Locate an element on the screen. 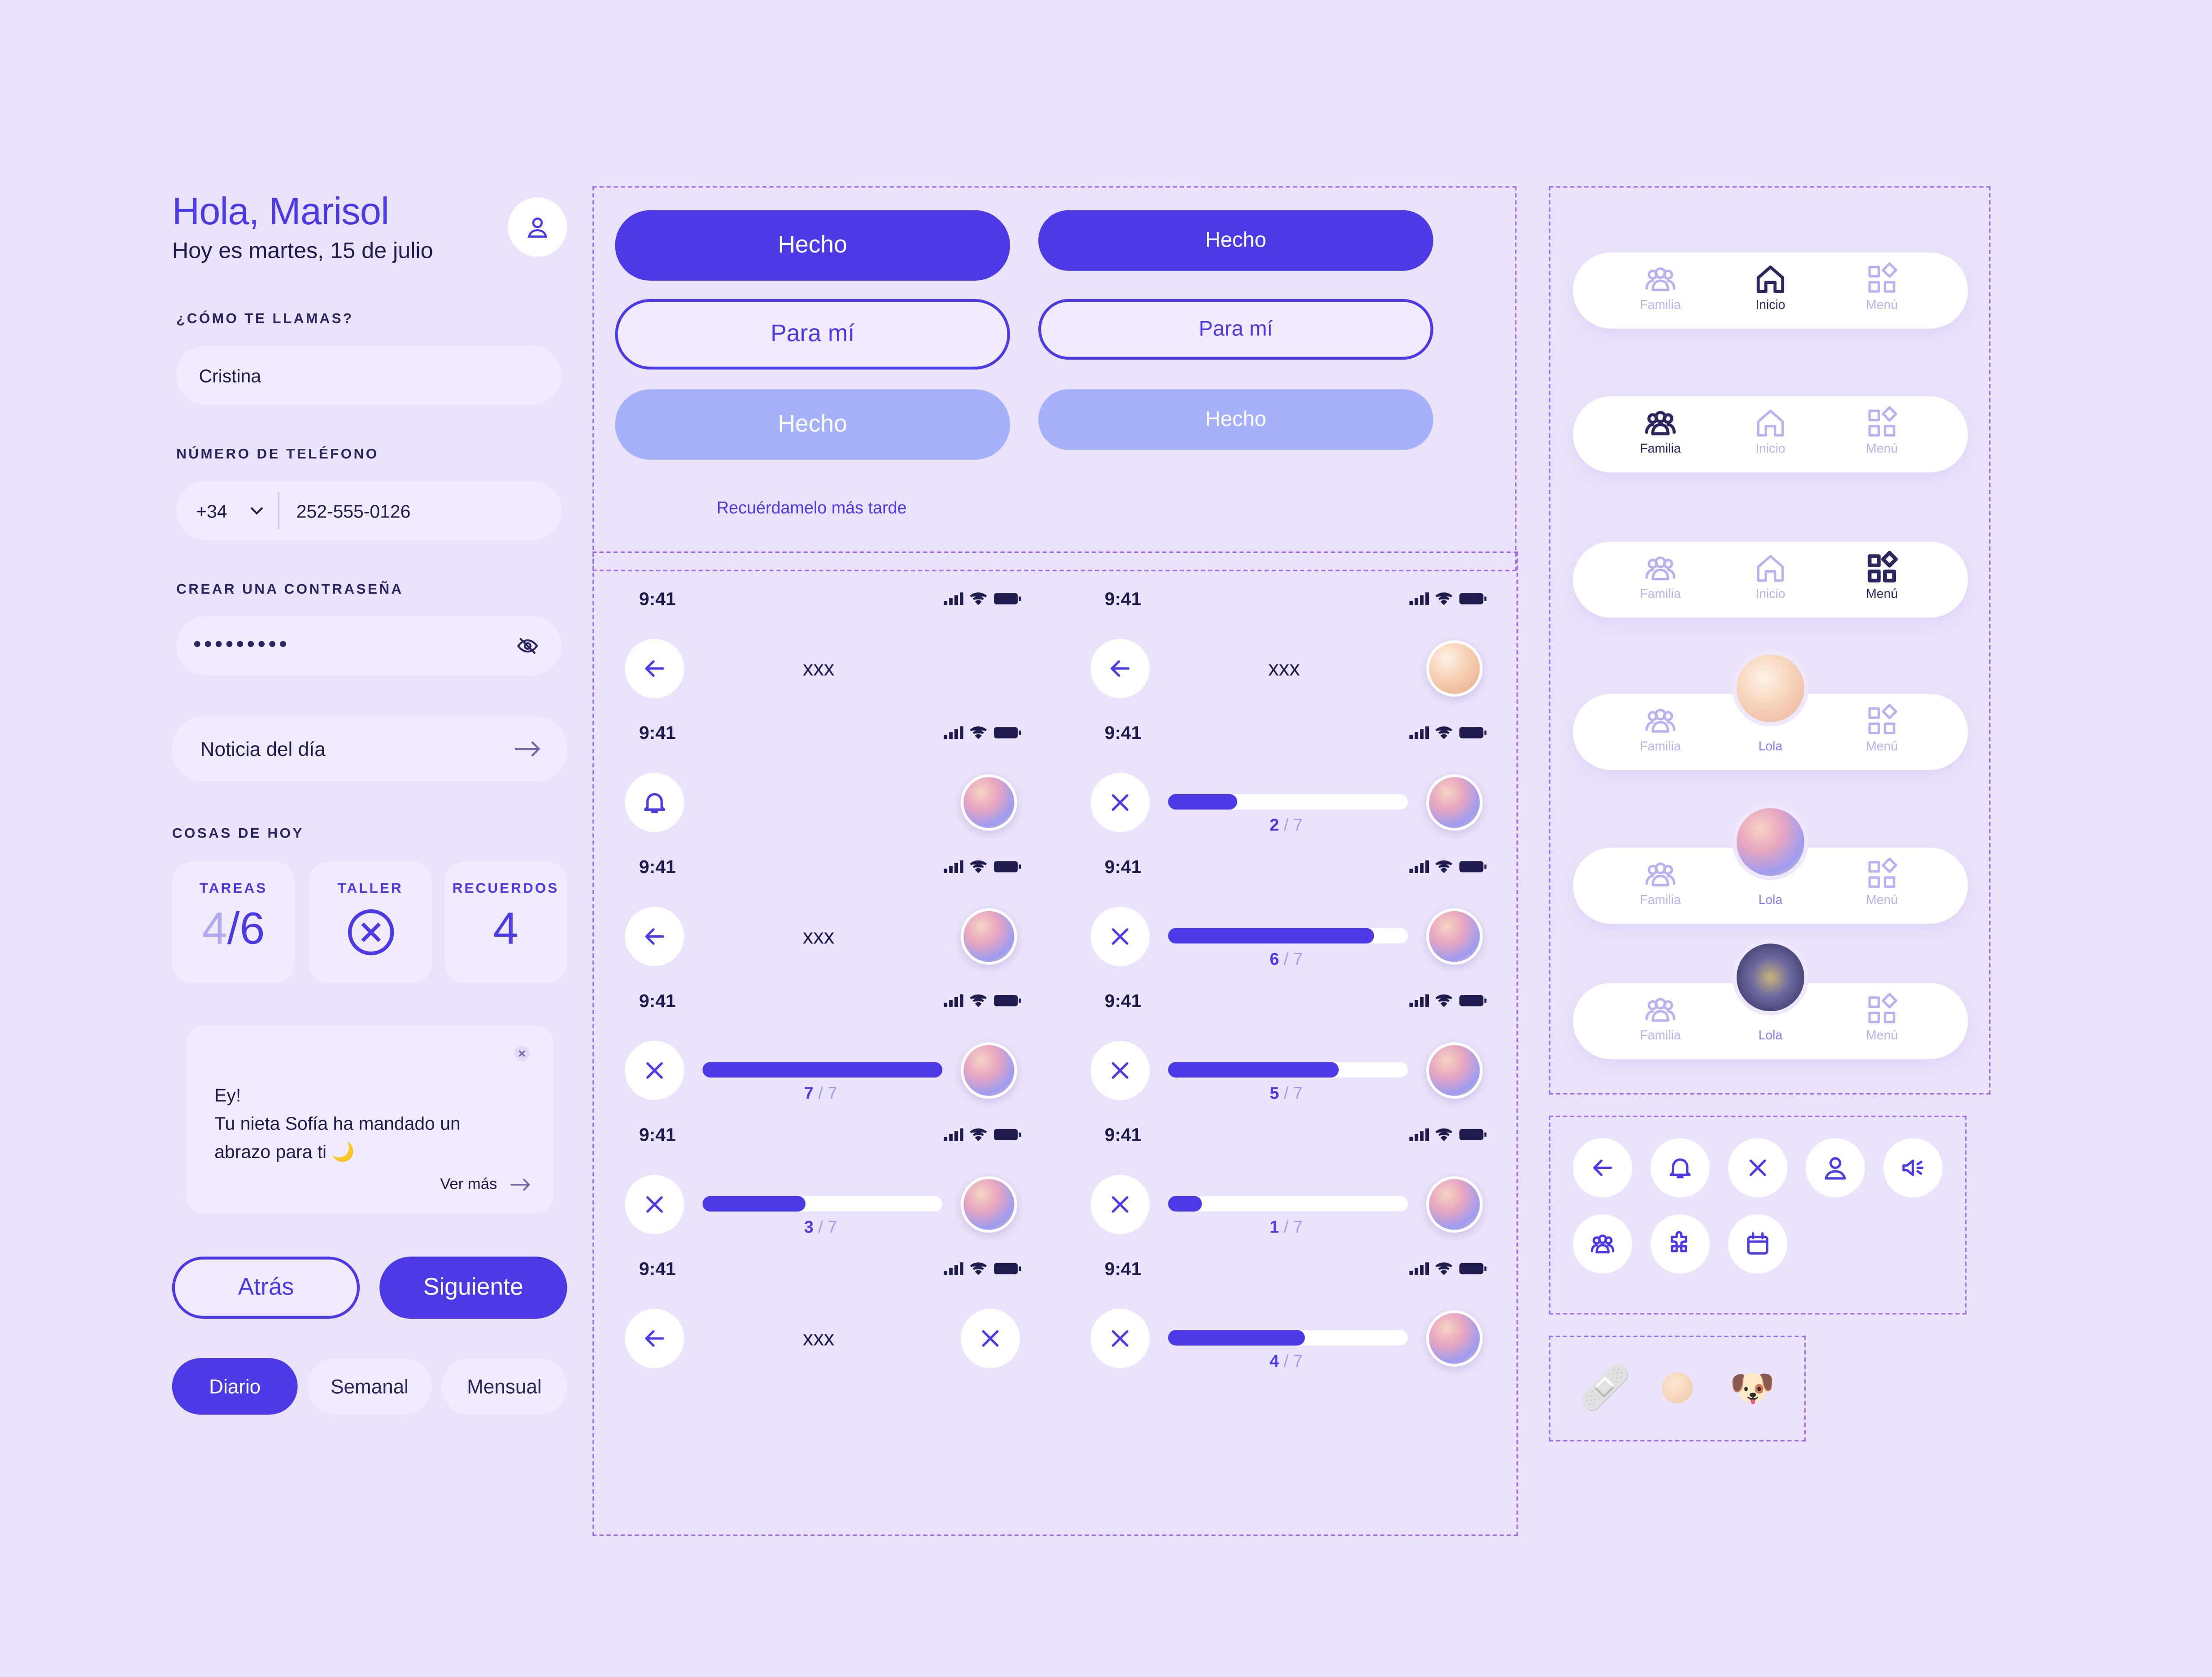 This screenshot has width=2212, height=1677. eye-off-icon is located at coordinates (527, 646).